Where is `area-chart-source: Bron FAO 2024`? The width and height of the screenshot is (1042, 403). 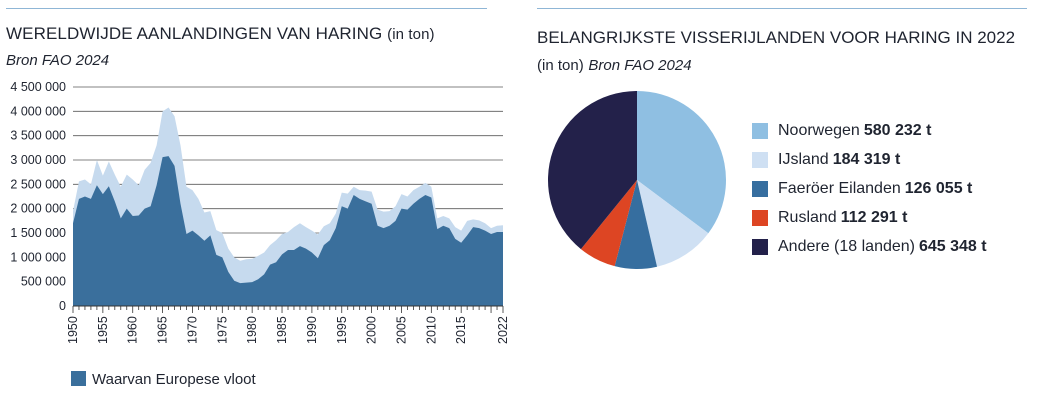 area-chart-source: Bron FAO 2024 is located at coordinates (58, 60).